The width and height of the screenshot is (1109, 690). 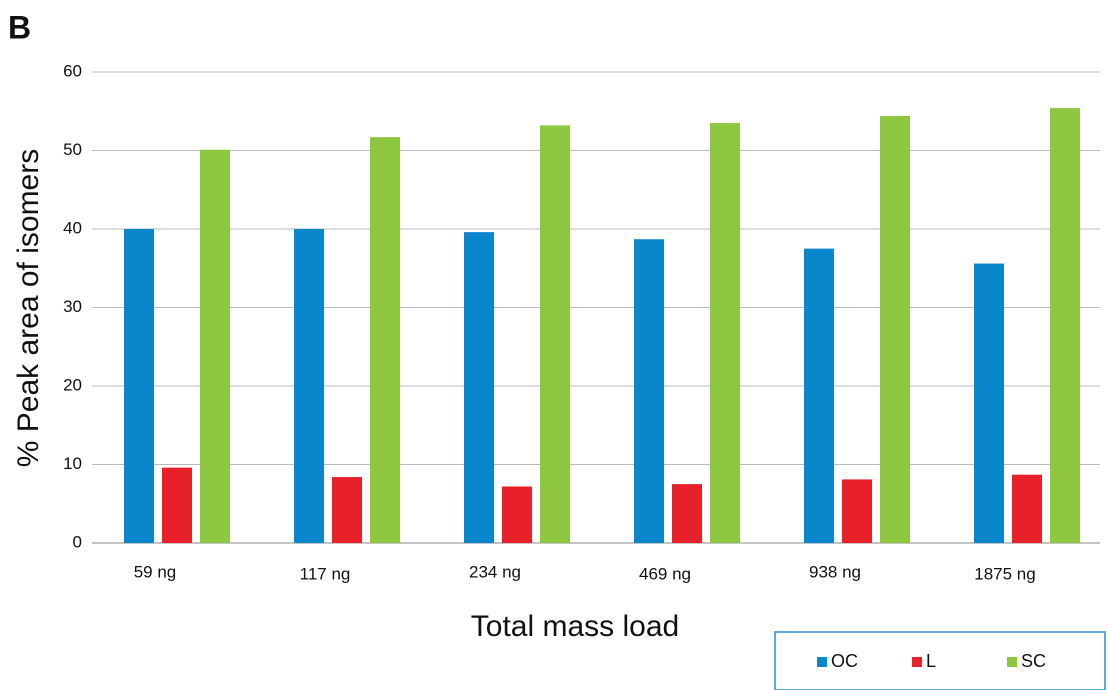 What do you see at coordinates (575, 626) in the screenshot?
I see `x-axis-title: Total mass load` at bounding box center [575, 626].